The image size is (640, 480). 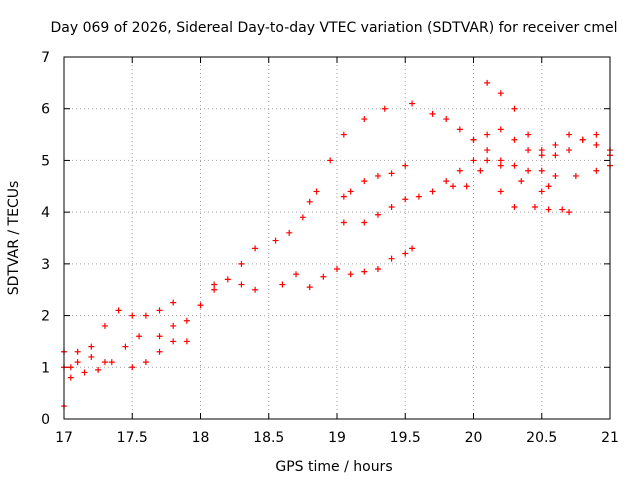 I want to click on x-tick-label: 18, so click(x=201, y=438).